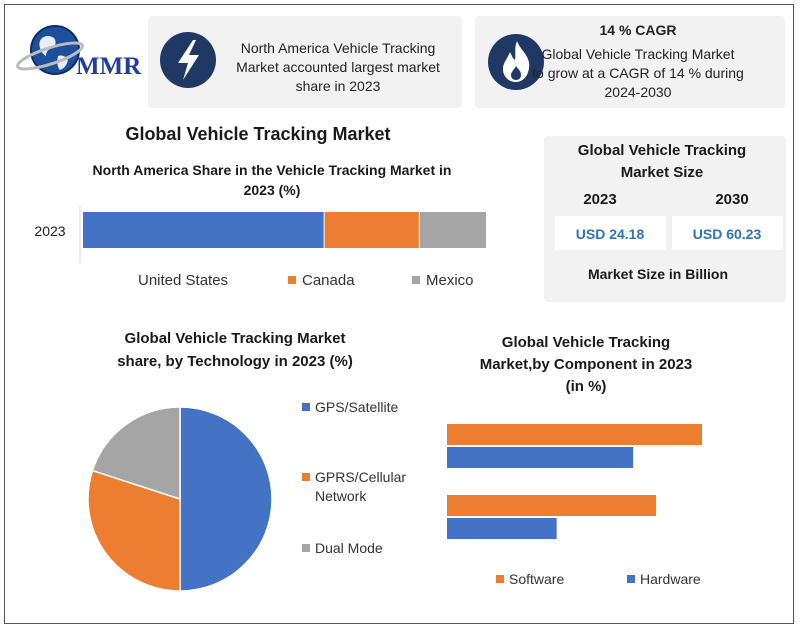 The width and height of the screenshot is (800, 630). I want to click on legend-label-mexico: Mexico, so click(450, 280).